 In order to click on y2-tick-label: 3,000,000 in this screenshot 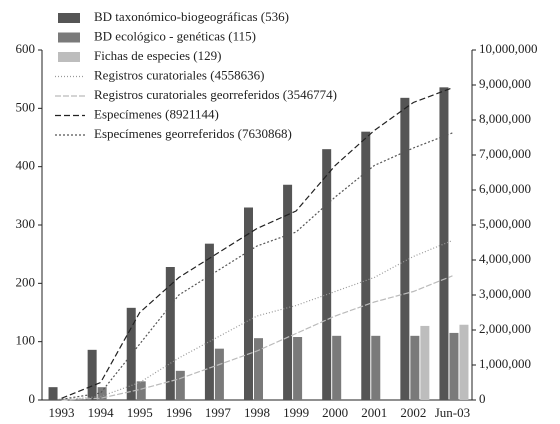, I will do `click(505, 293)`.